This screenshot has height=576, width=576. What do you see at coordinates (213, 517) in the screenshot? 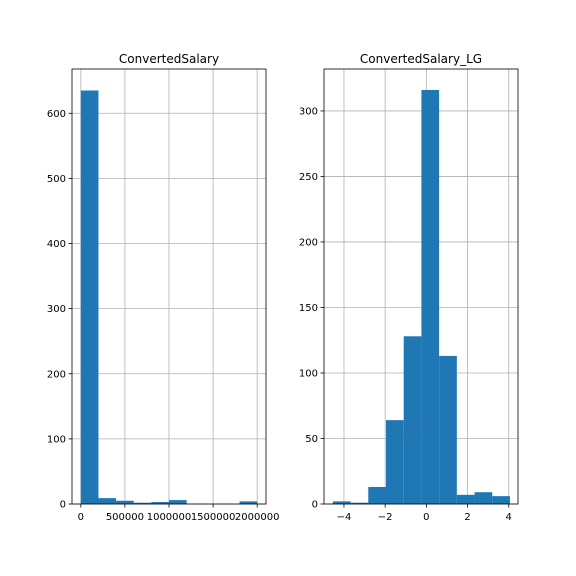
I see `x-tick-label: 1500000` at bounding box center [213, 517].